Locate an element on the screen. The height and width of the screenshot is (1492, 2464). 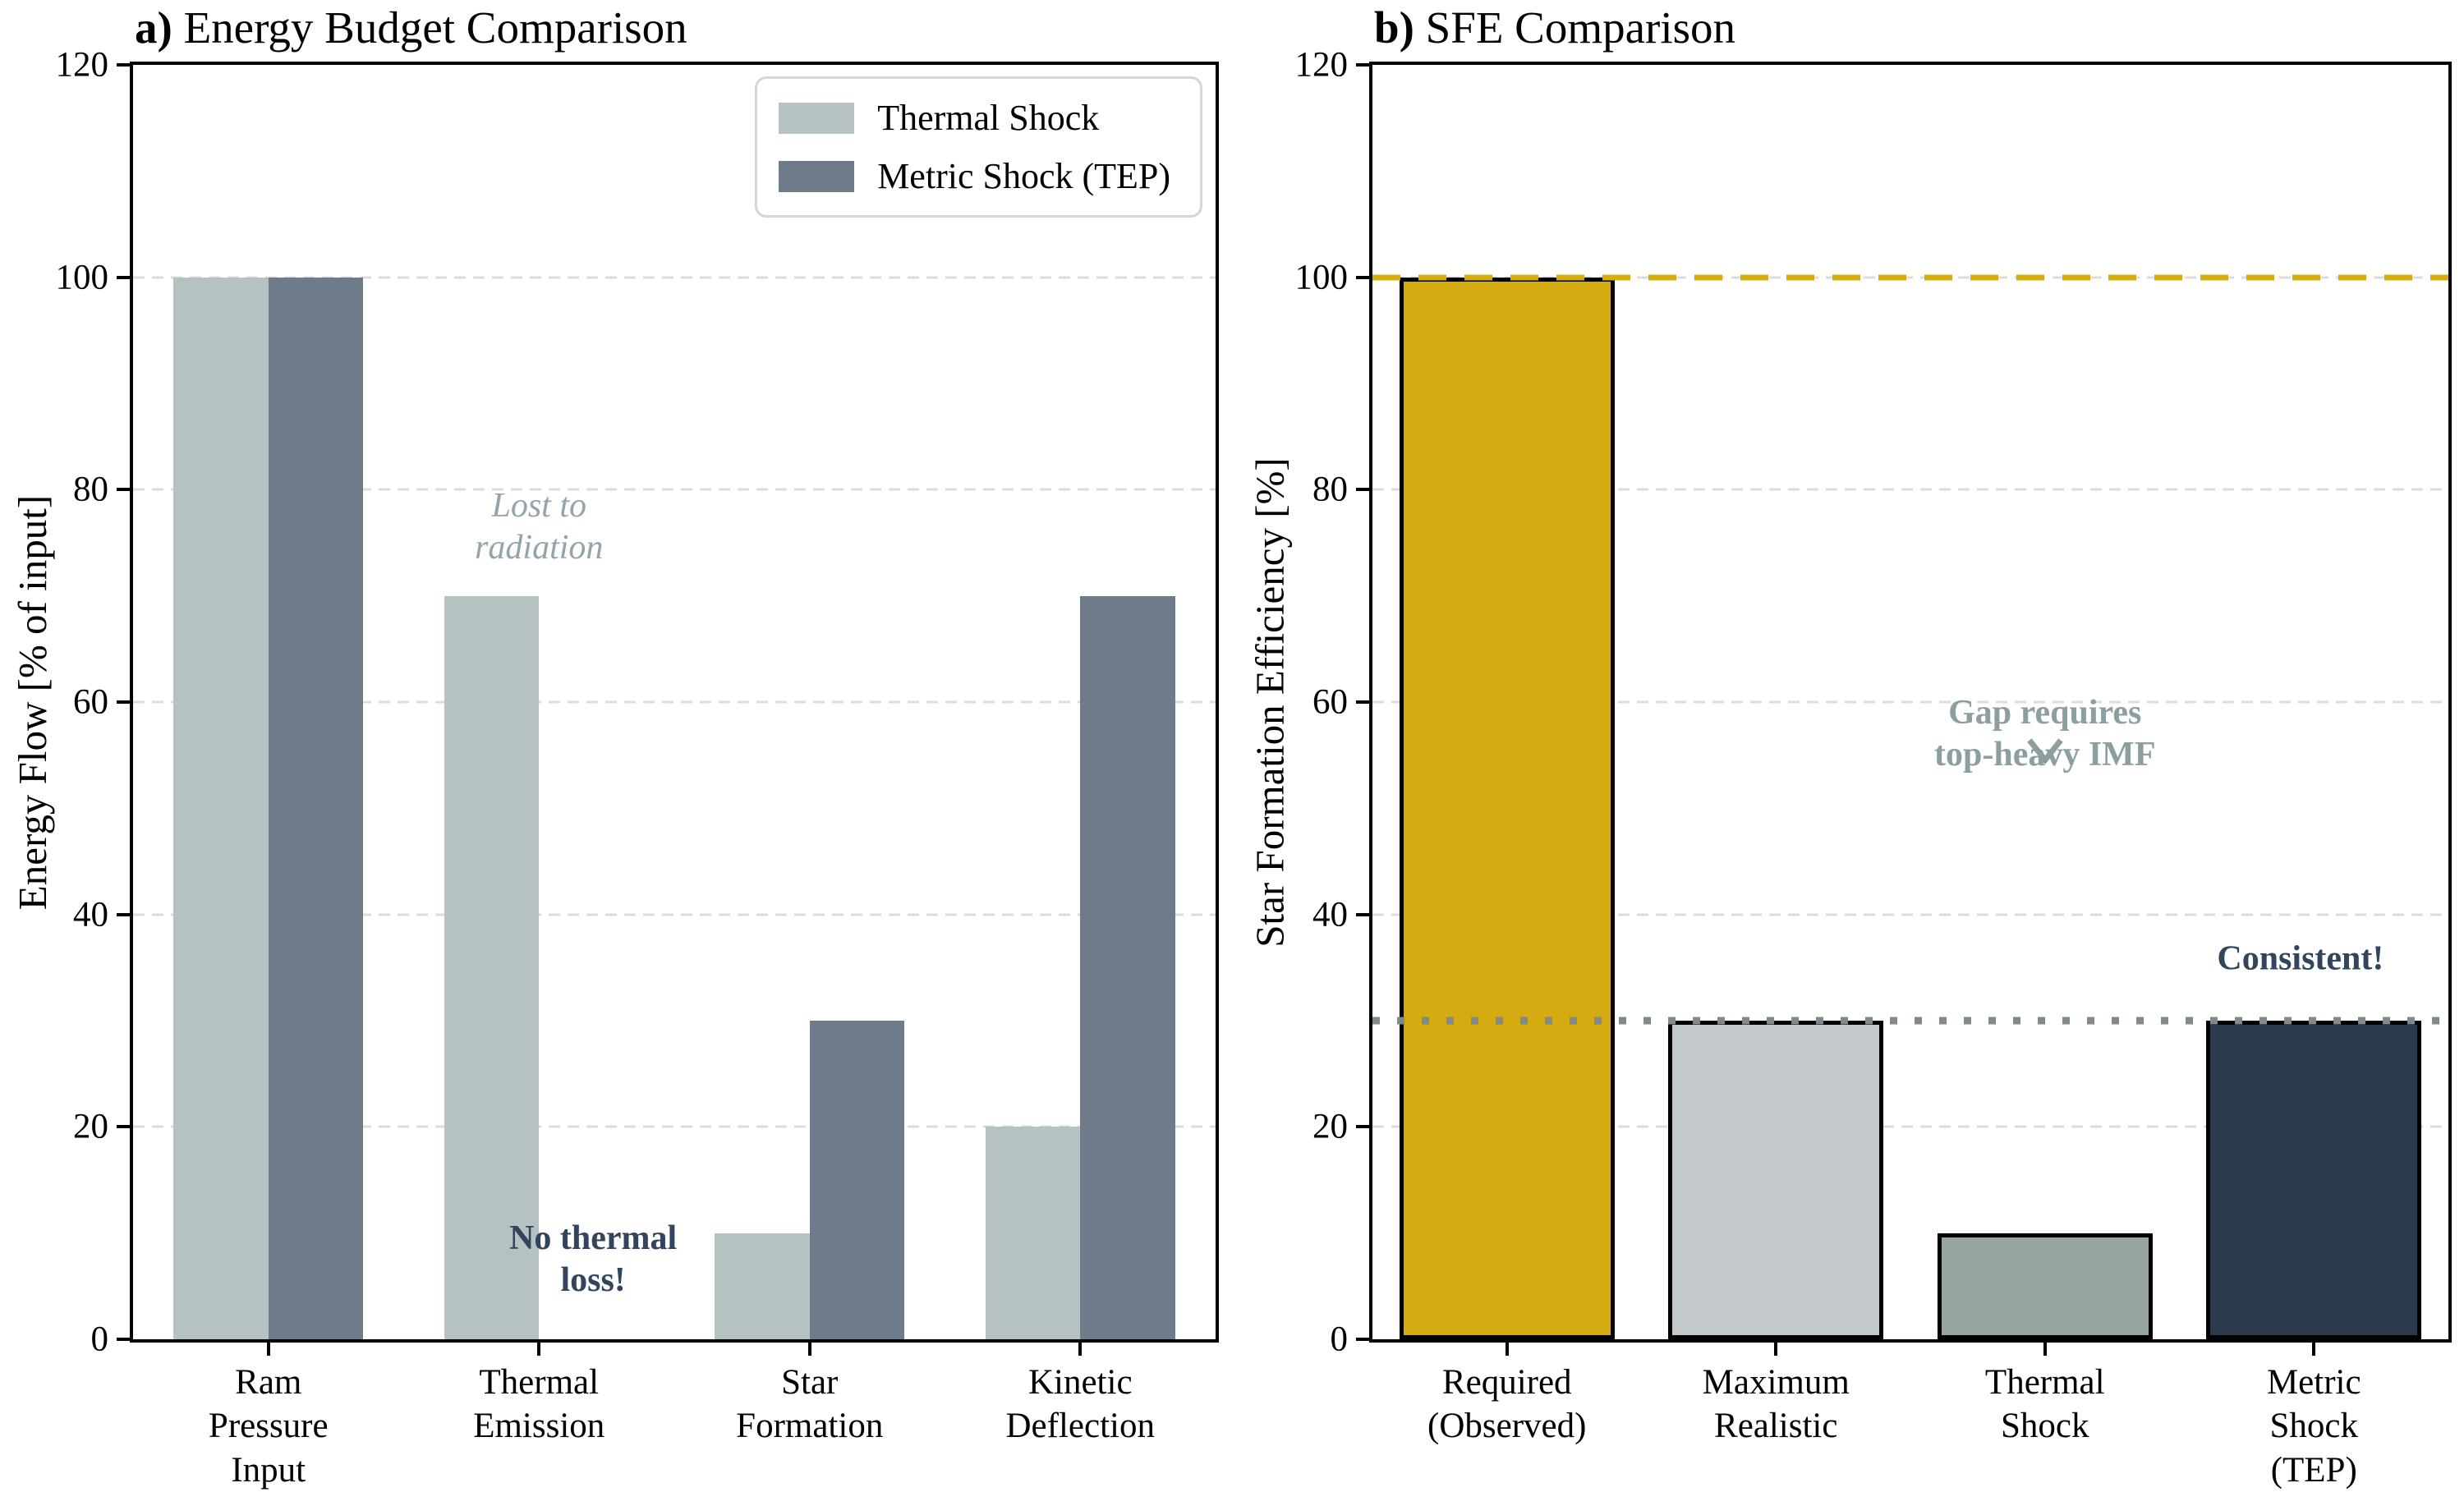
bar-required-observed is located at coordinates (1507, 808).